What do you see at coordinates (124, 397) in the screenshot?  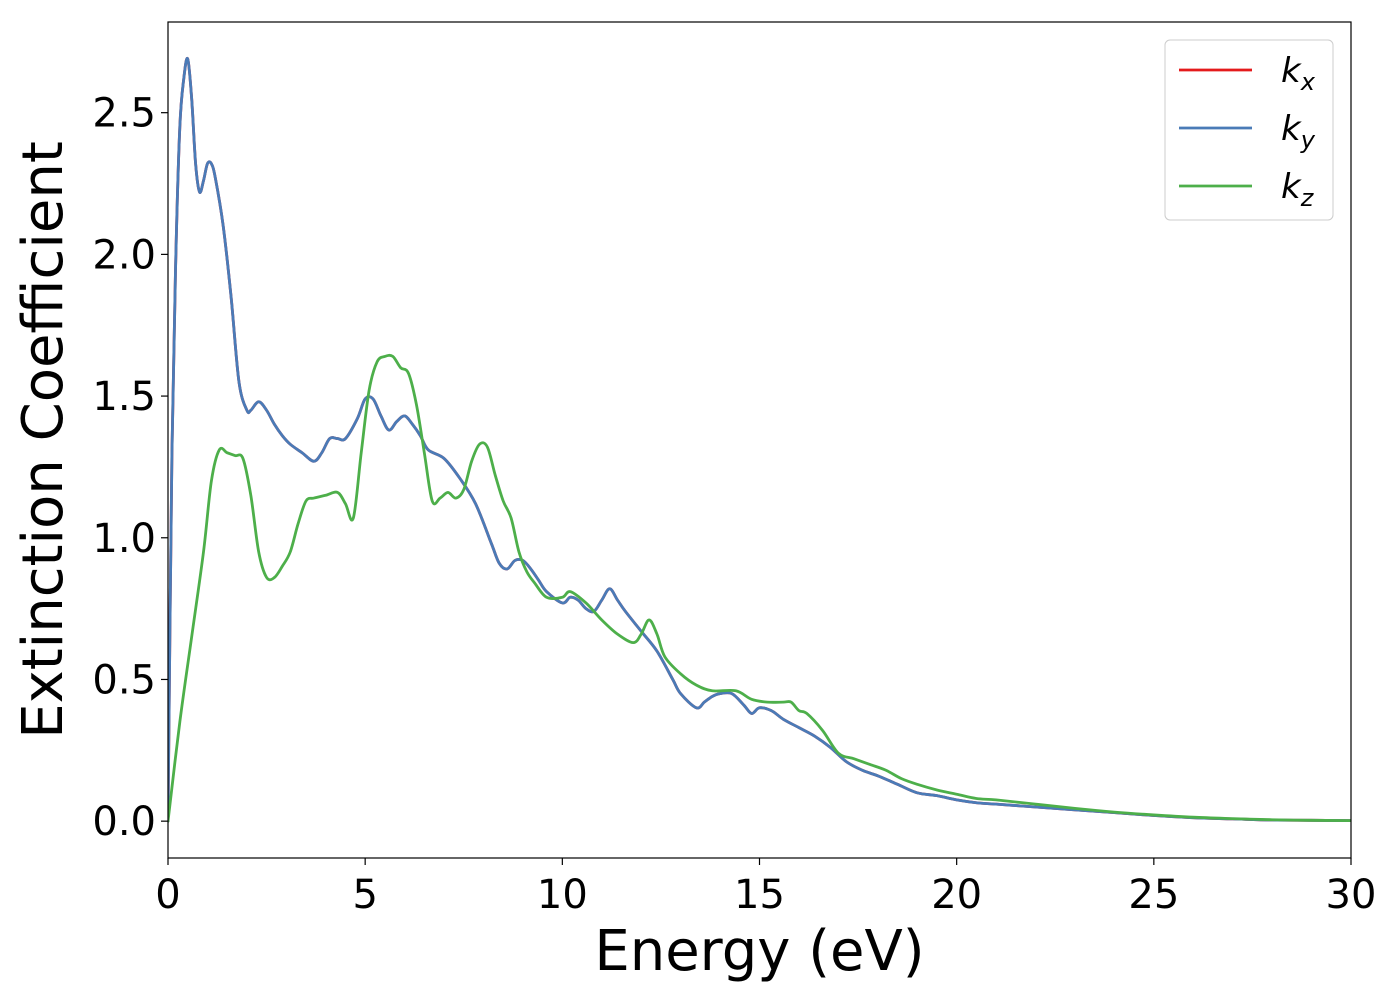 I see `y-tick-label: 1.5` at bounding box center [124, 397].